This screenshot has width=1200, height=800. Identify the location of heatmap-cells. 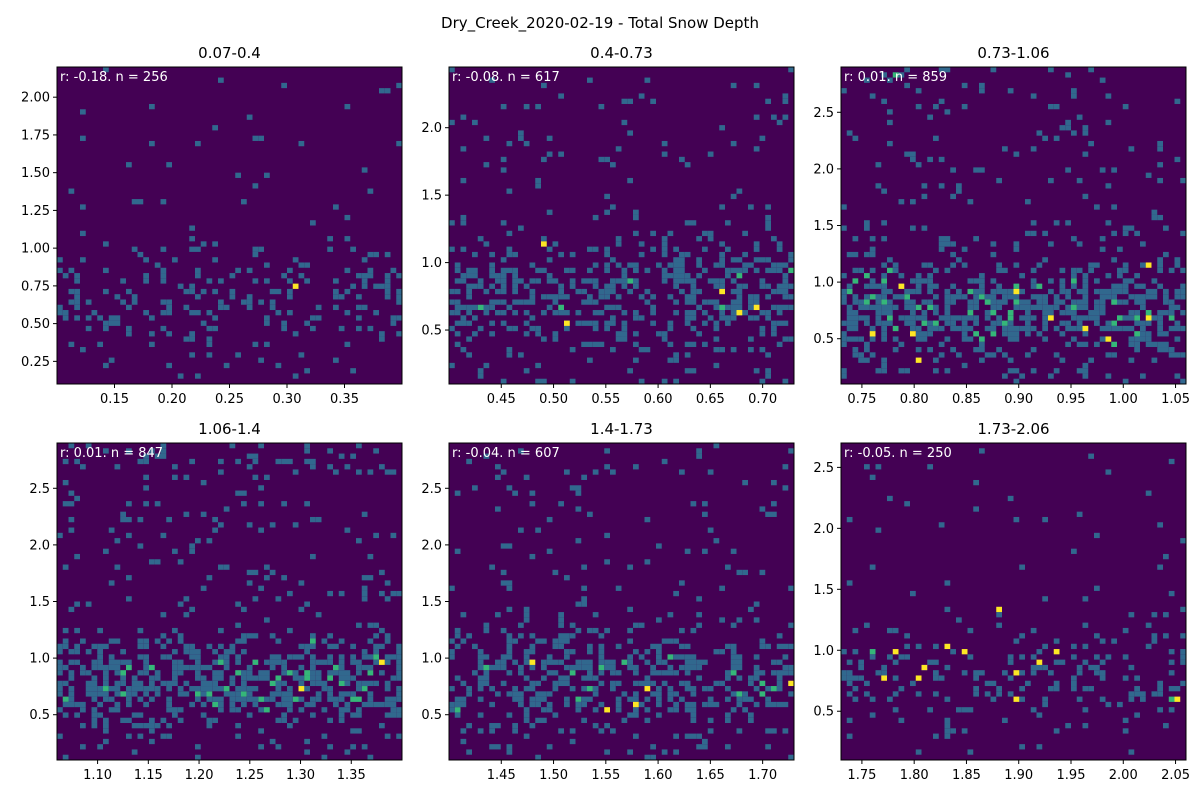
(229, 223).